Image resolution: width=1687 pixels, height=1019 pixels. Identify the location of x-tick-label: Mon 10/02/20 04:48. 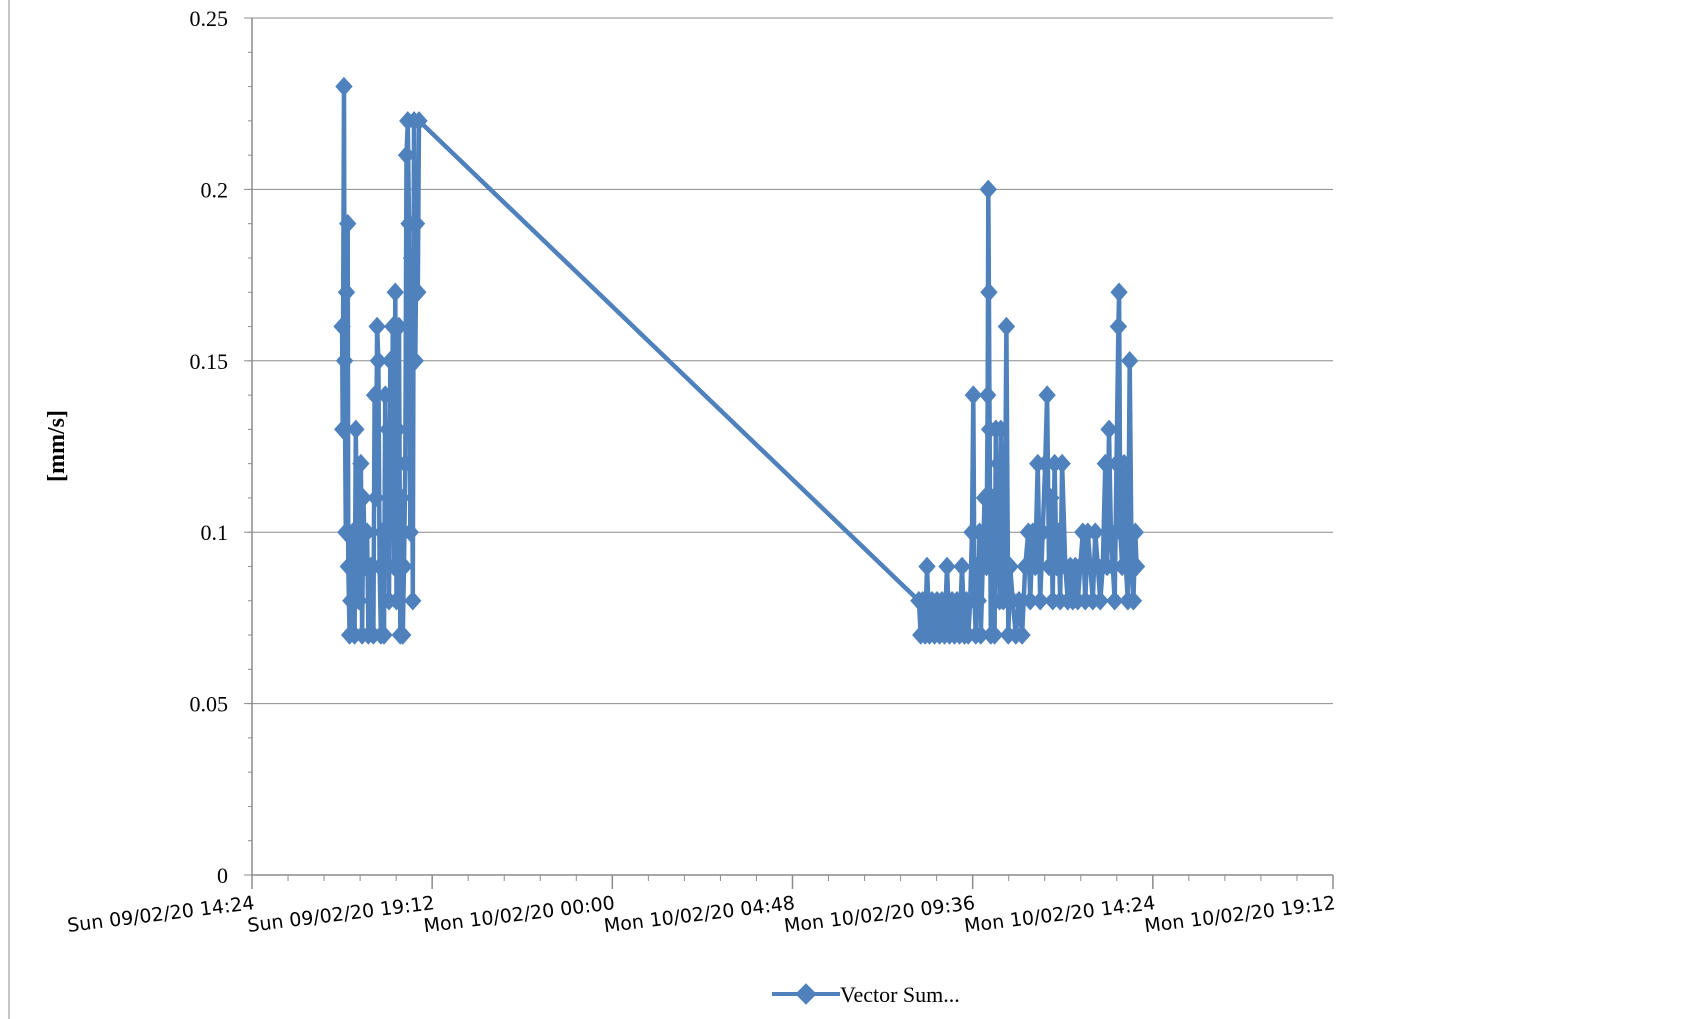
(699, 914).